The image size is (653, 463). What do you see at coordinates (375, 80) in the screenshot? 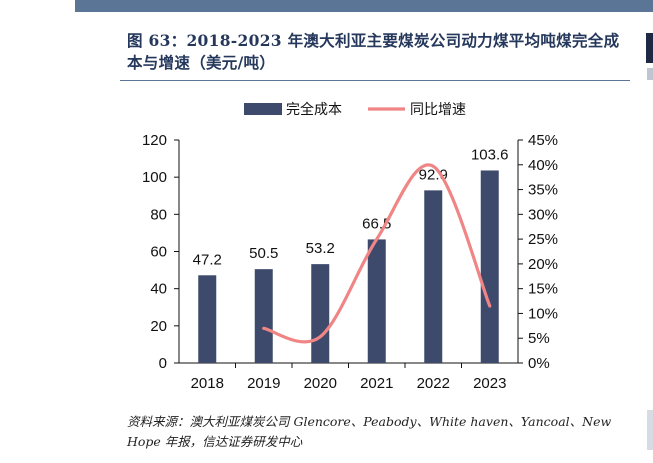
I see `title-divider` at bounding box center [375, 80].